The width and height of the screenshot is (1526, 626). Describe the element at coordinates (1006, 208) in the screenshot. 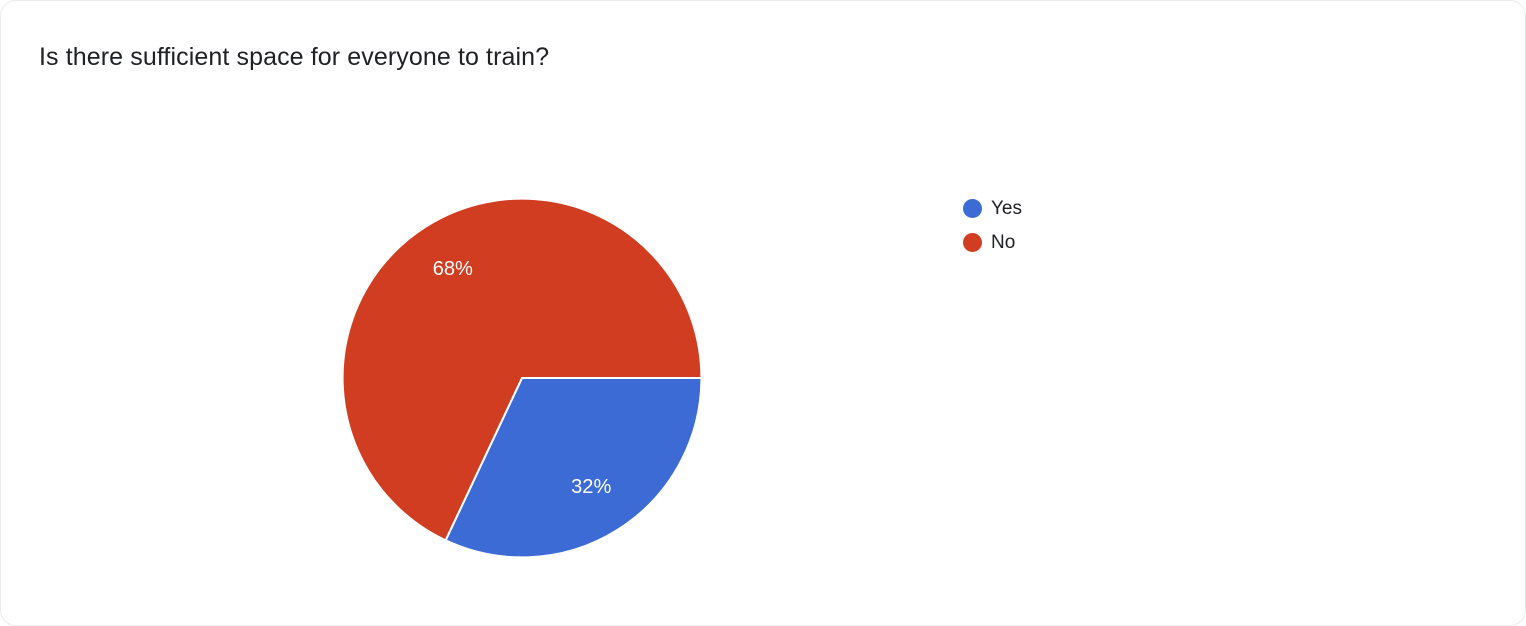

I see `legend-label: Yes` at that location.